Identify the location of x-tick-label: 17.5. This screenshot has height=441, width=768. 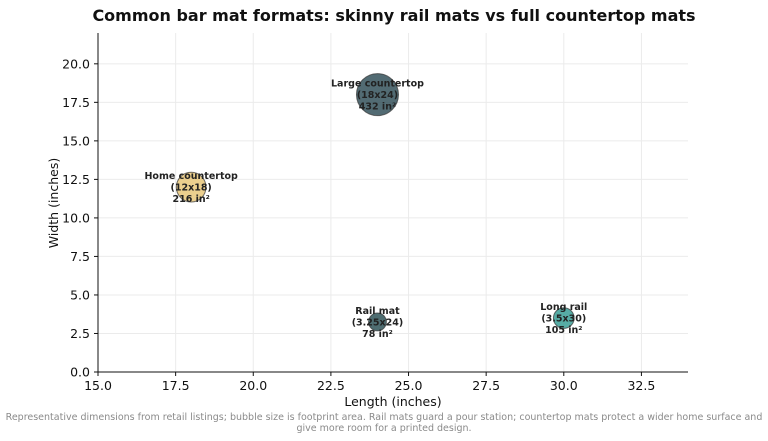
(176, 385).